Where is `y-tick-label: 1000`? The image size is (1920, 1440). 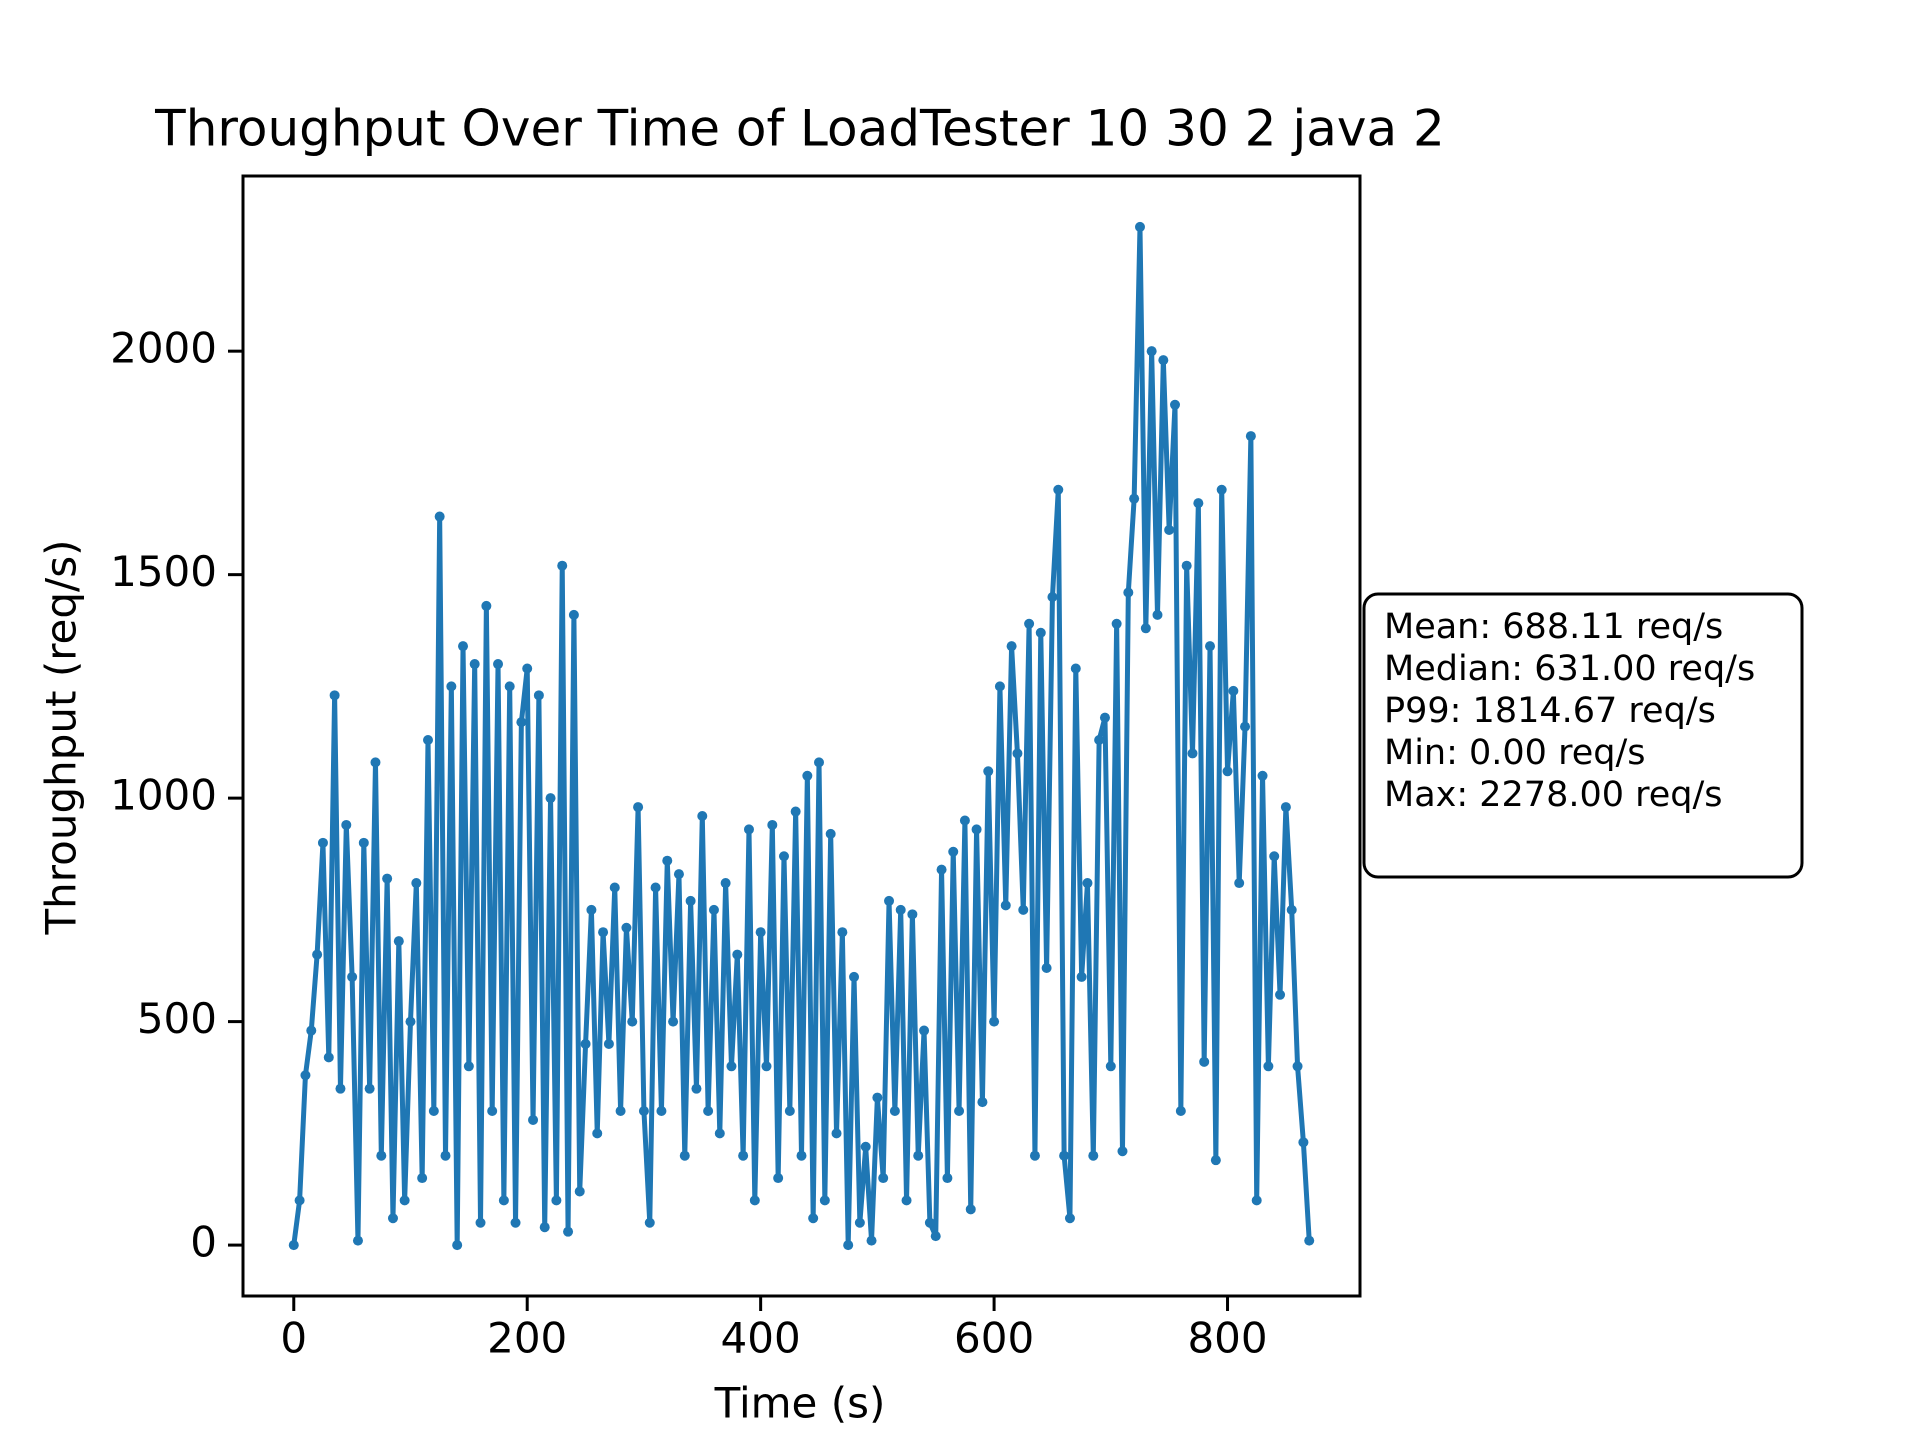 y-tick-label: 1000 is located at coordinates (163, 795).